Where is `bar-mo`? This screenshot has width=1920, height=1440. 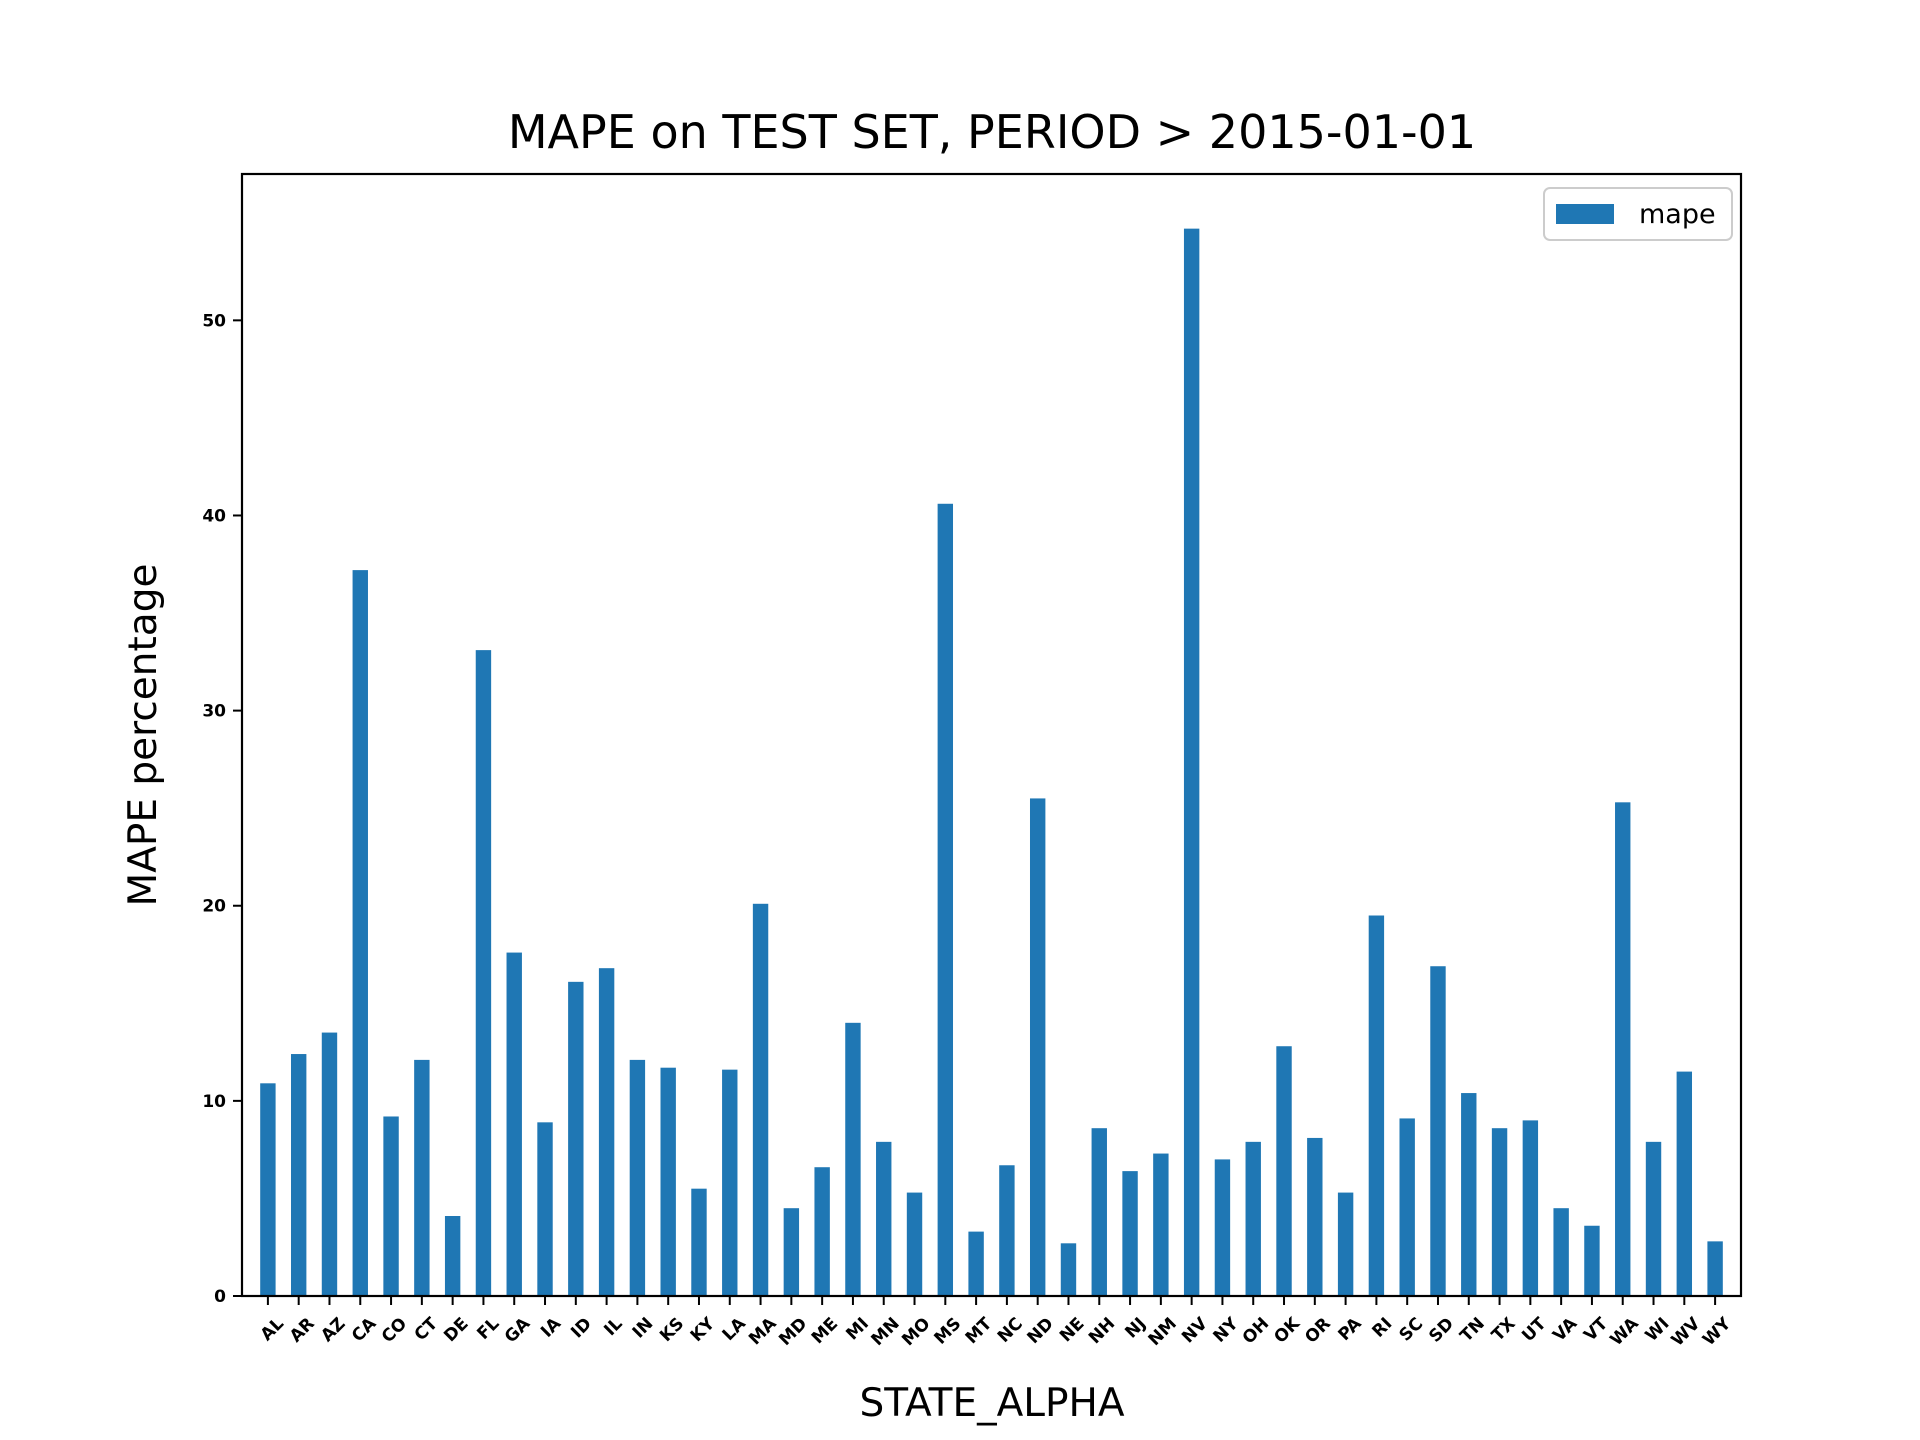
bar-mo is located at coordinates (914, 1244).